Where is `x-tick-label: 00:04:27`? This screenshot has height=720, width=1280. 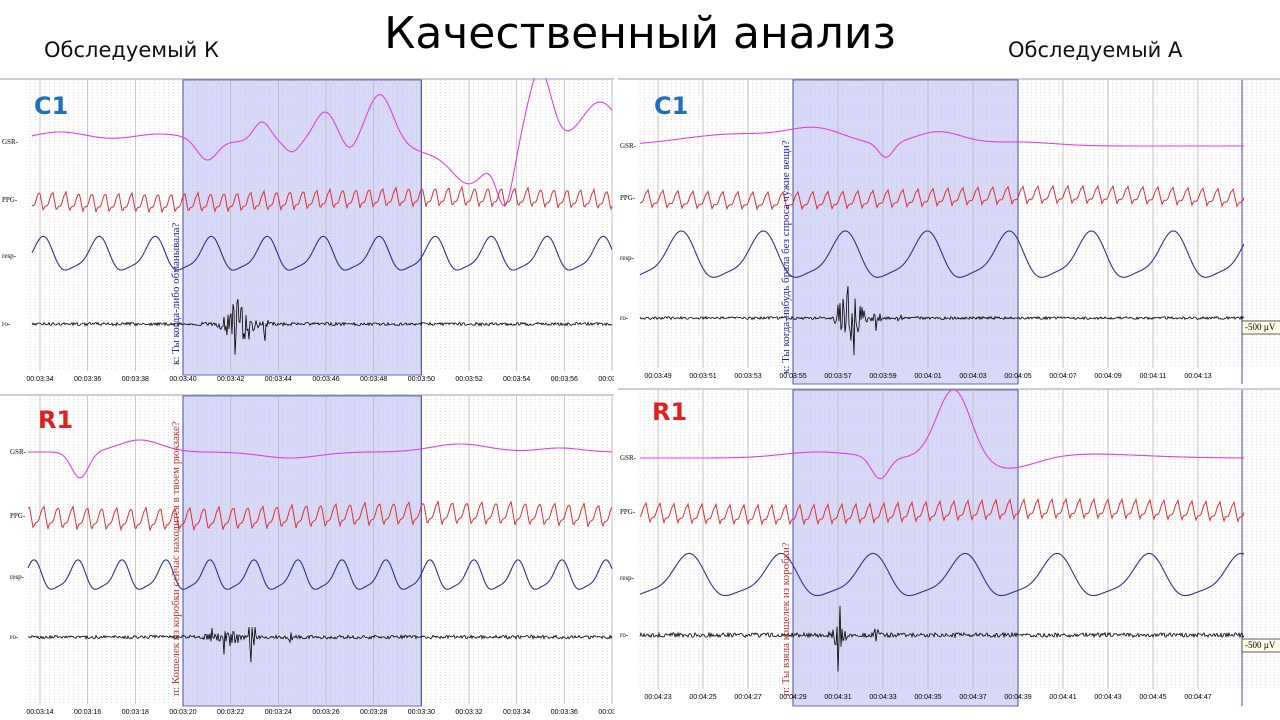 x-tick-label: 00:04:27 is located at coordinates (747, 697).